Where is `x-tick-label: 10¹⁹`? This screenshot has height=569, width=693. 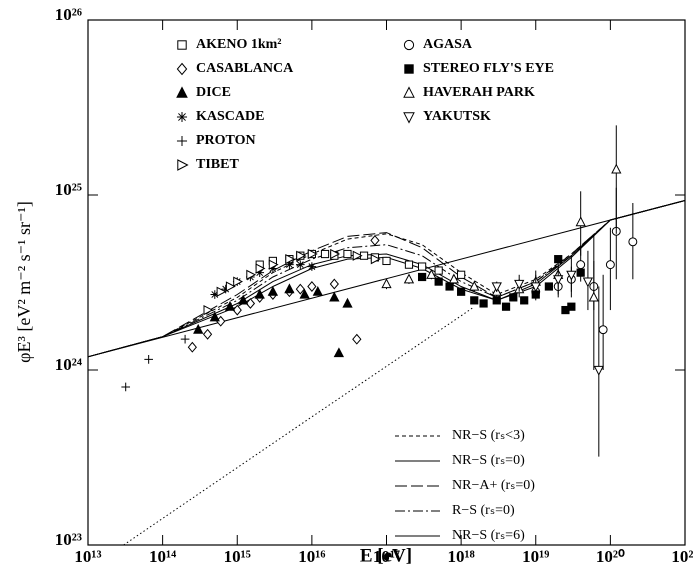 x-tick-label: 10¹⁹ is located at coordinates (535, 556).